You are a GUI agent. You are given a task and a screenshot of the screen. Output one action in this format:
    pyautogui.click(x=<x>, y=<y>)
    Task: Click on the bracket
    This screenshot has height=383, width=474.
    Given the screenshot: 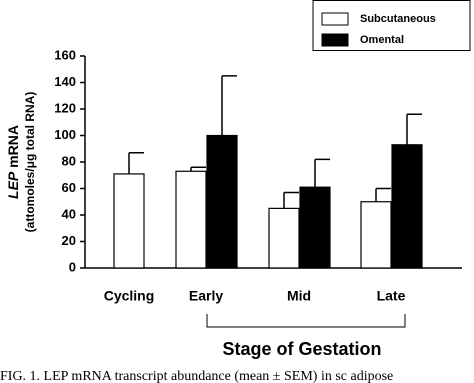 What is the action you would take?
    pyautogui.click(x=306, y=321)
    